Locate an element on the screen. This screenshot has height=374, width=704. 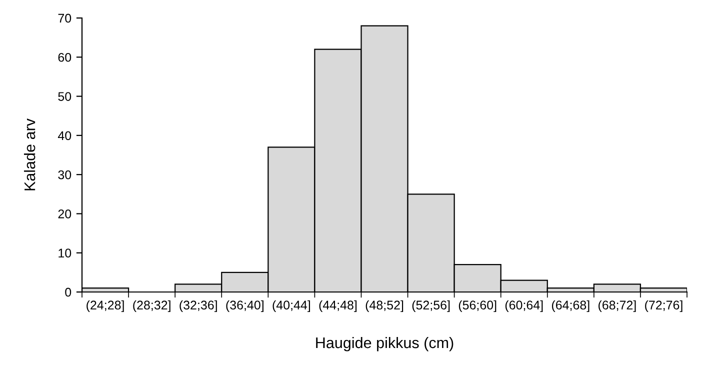
x-tick-label: (56;60] is located at coordinates (477, 306).